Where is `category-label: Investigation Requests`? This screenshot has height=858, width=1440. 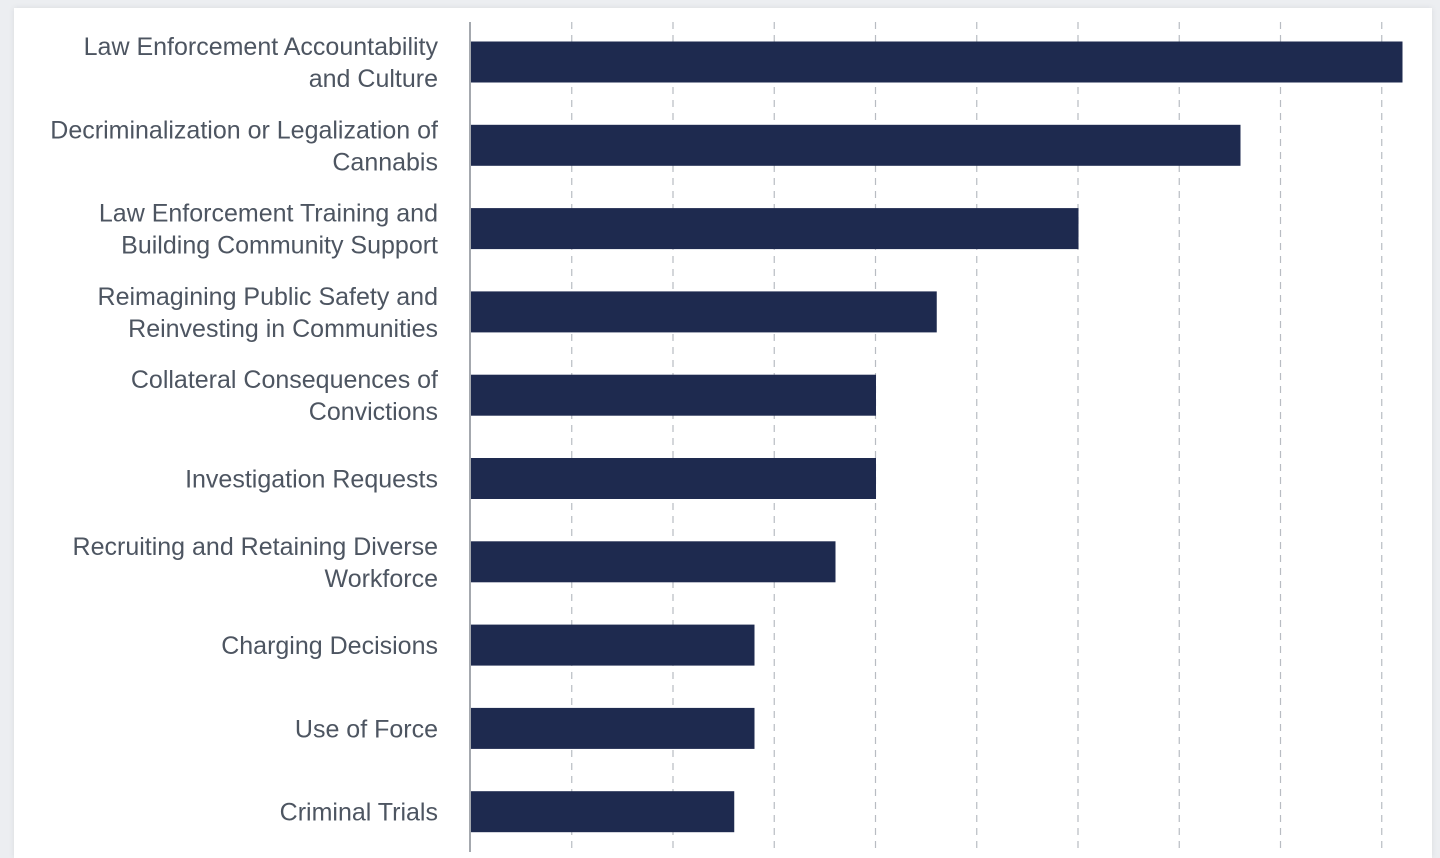
category-label: Investigation Requests is located at coordinates (311, 480).